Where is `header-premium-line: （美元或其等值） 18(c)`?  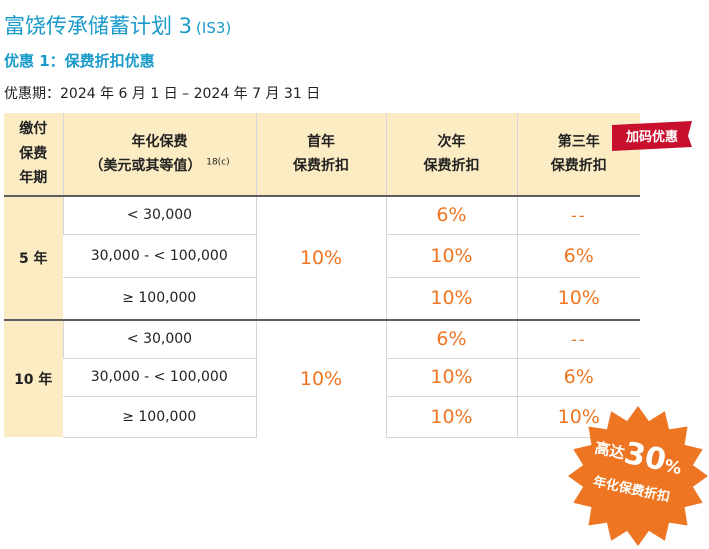 header-premium-line: （美元或其等值） 18(c) is located at coordinates (160, 166).